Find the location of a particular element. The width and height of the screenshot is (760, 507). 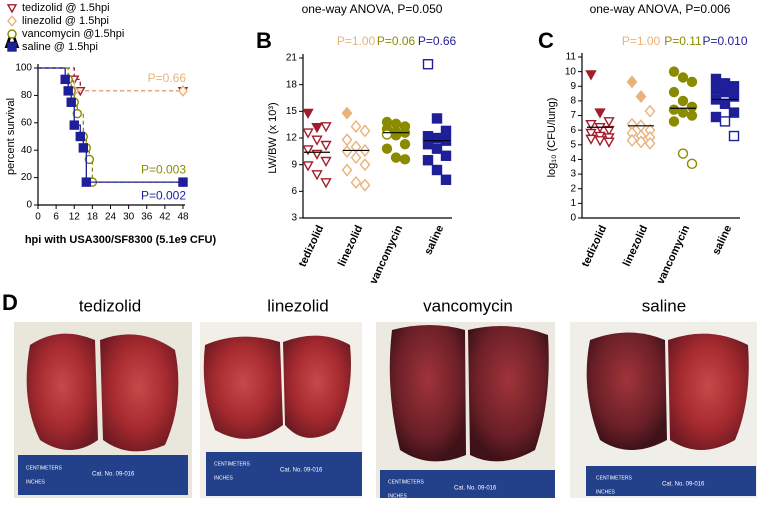

y-tick-label: 8 is located at coordinates (573, 101).